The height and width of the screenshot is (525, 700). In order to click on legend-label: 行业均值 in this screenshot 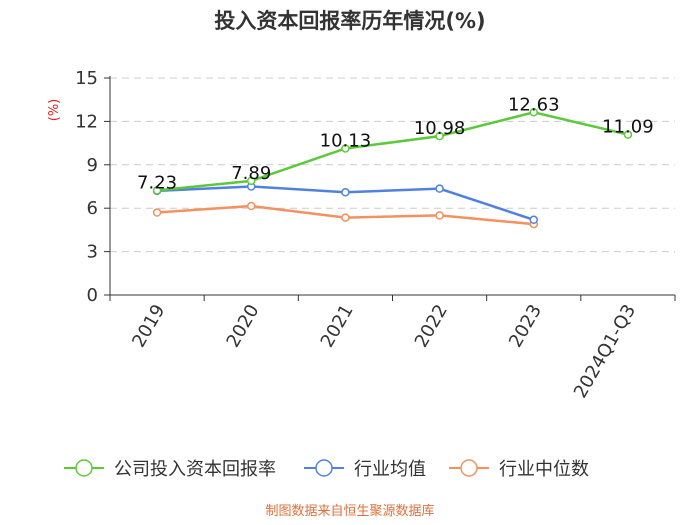, I will do `click(390, 469)`.